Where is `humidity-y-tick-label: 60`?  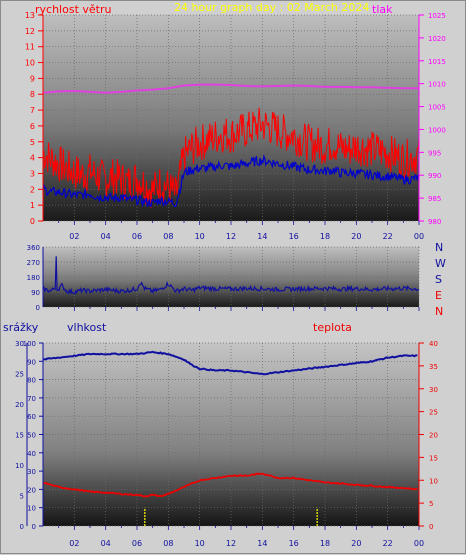
humidity-y-tick-label: 60 is located at coordinates (31, 417).